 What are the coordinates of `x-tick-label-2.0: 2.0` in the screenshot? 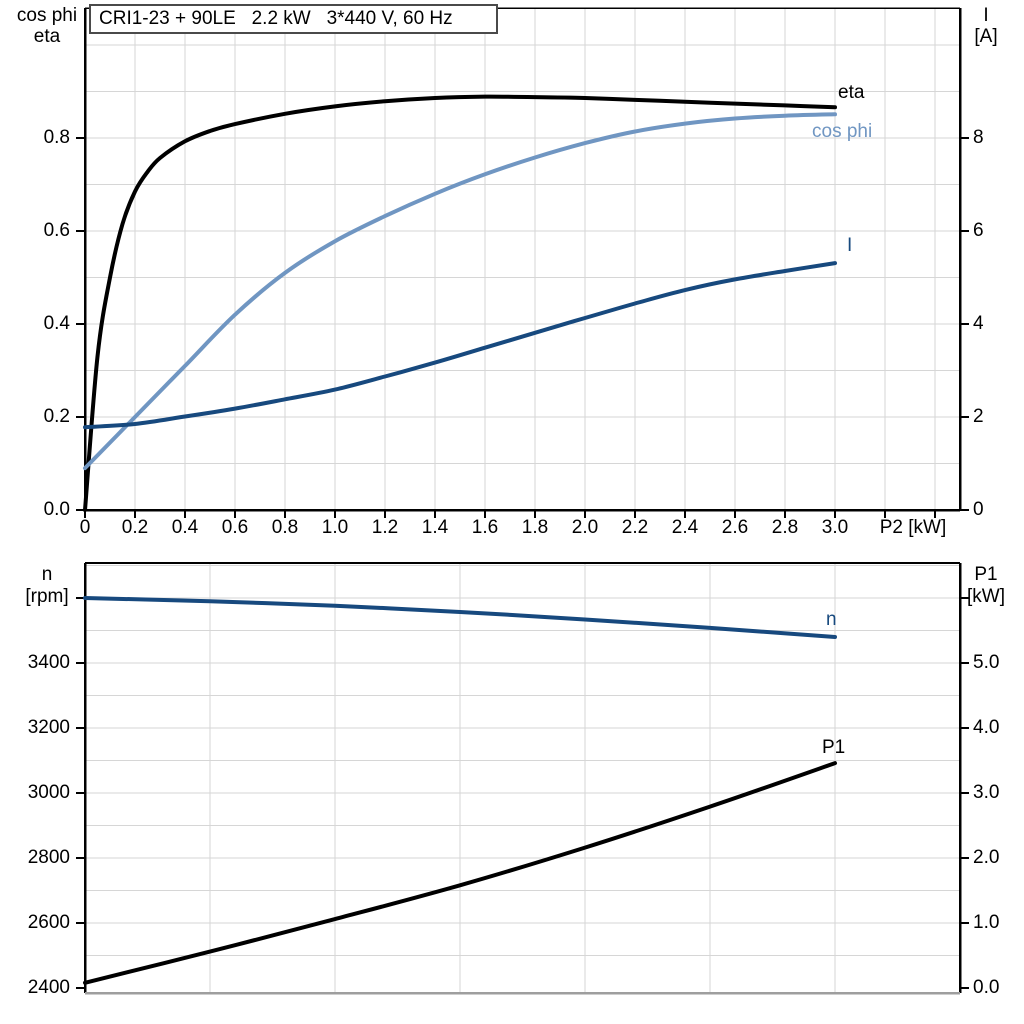 It's located at (585, 527).